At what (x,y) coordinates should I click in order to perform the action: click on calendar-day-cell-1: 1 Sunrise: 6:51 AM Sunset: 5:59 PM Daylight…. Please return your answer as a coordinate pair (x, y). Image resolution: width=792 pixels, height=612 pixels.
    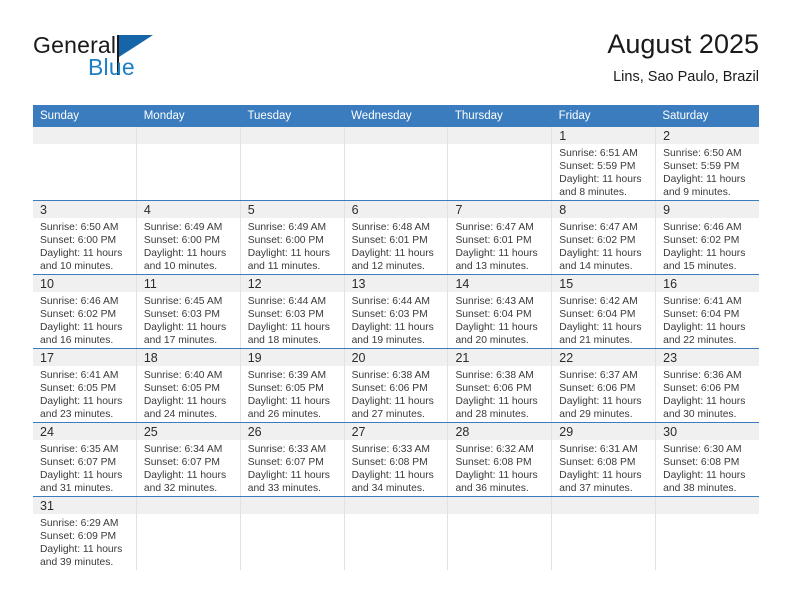
    Looking at the image, I should click on (604, 163).